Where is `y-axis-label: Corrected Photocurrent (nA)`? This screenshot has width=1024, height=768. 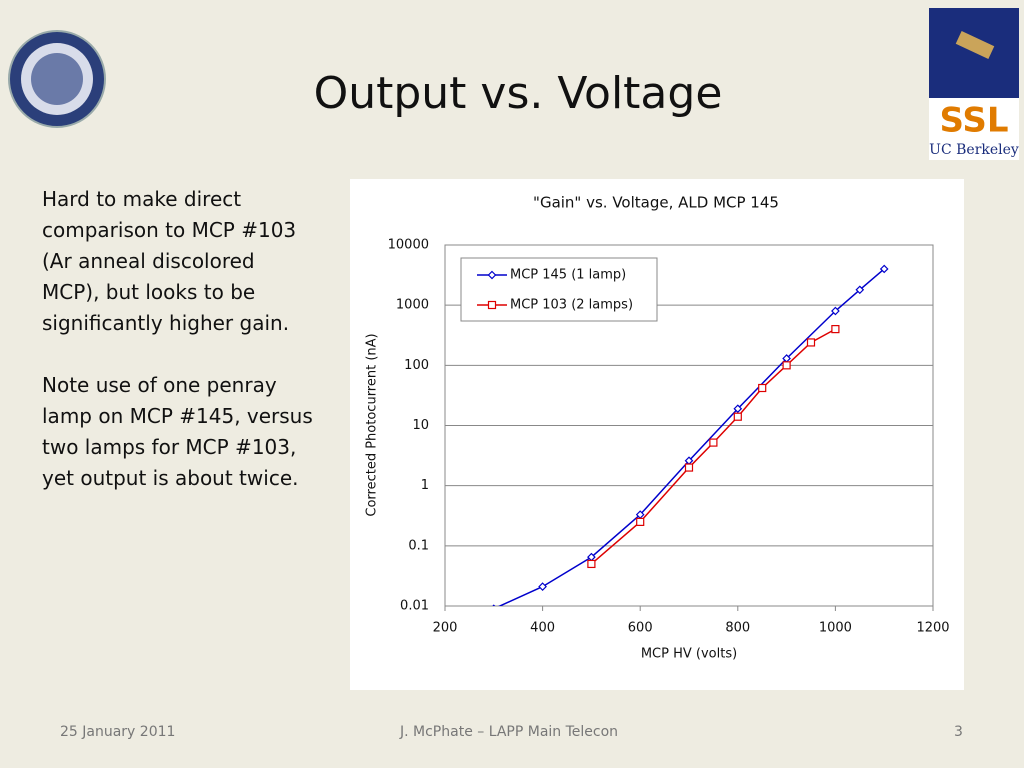
y-axis-label: Corrected Photocurrent (nA) is located at coordinates (372, 424).